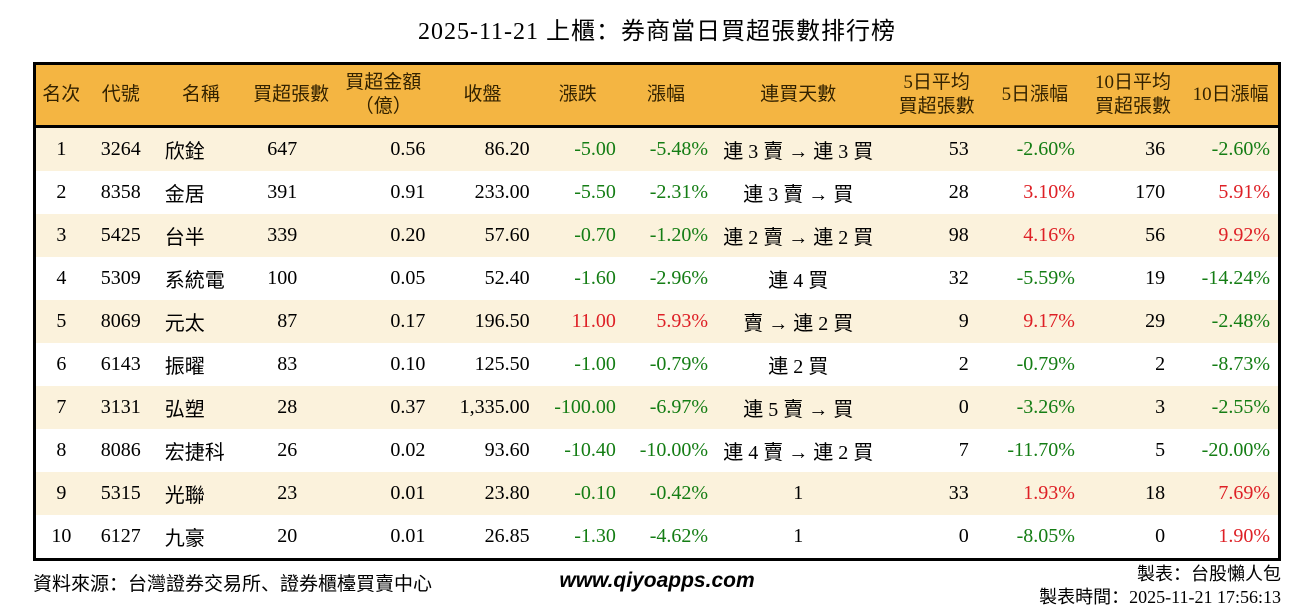 This screenshot has width=1314, height=612. What do you see at coordinates (679, 235) in the screenshot?
I see `cell-change-pct: -1.20%` at bounding box center [679, 235].